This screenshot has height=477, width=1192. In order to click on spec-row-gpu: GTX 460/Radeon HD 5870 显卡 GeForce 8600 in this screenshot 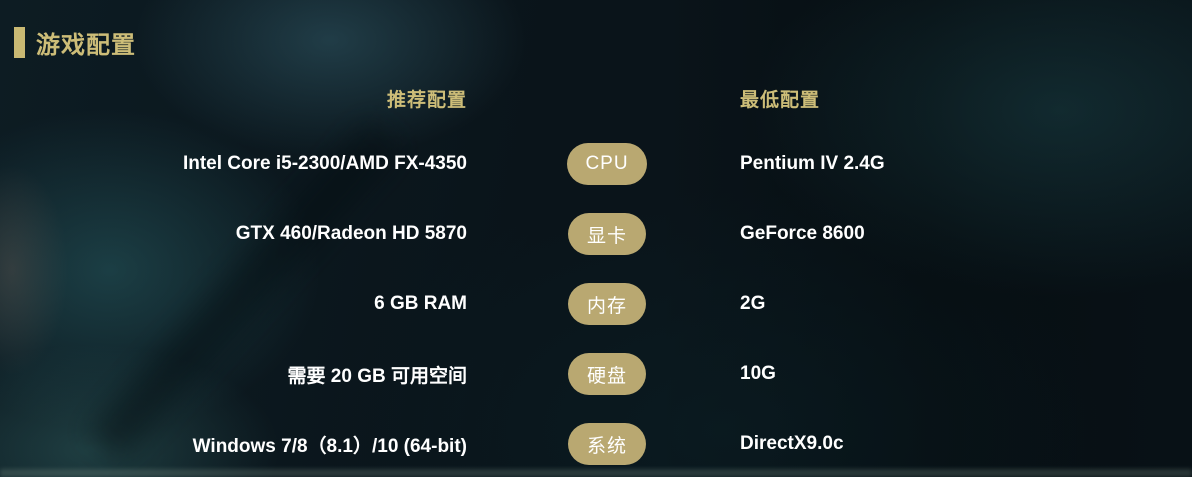, I will do `click(596, 234)`.